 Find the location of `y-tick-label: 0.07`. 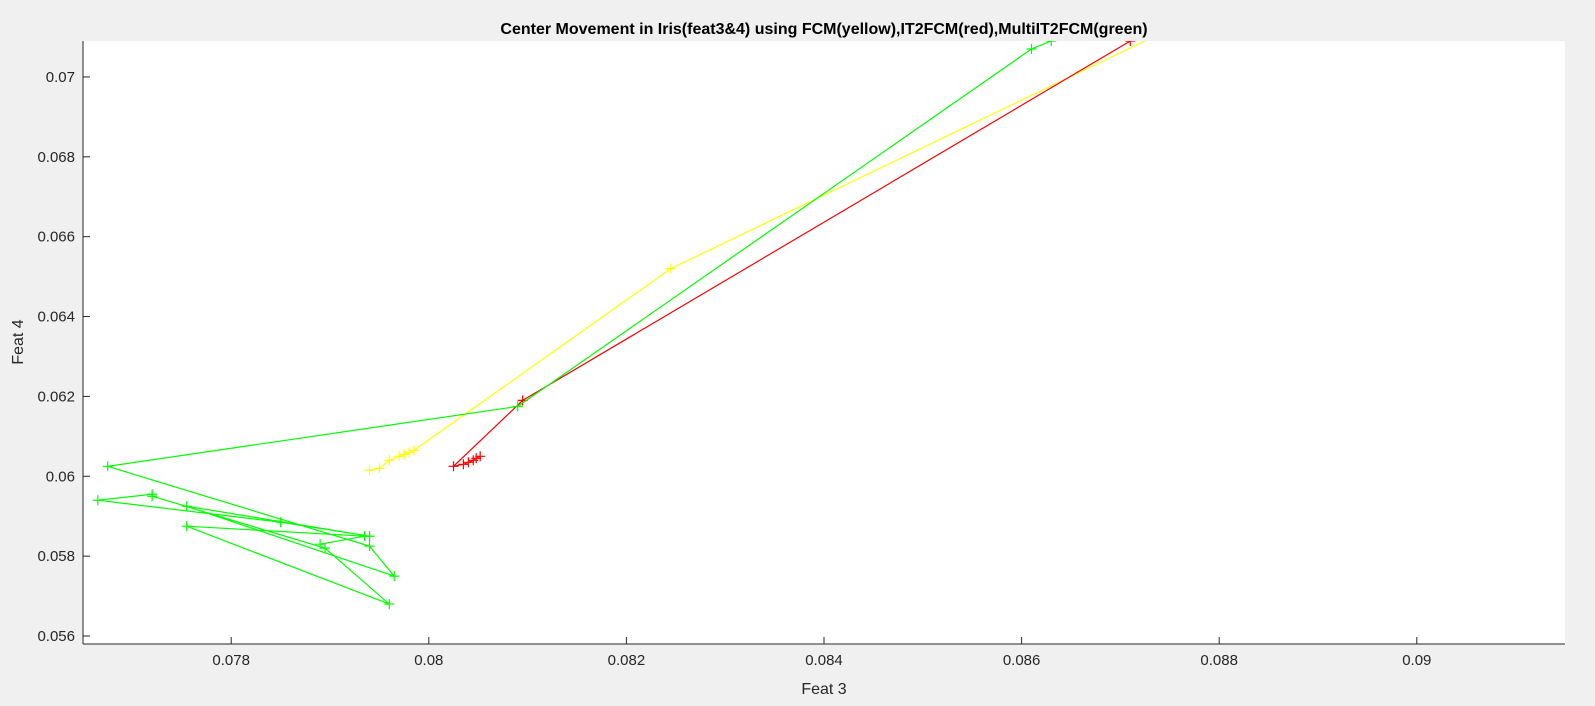

y-tick-label: 0.07 is located at coordinates (60, 77).